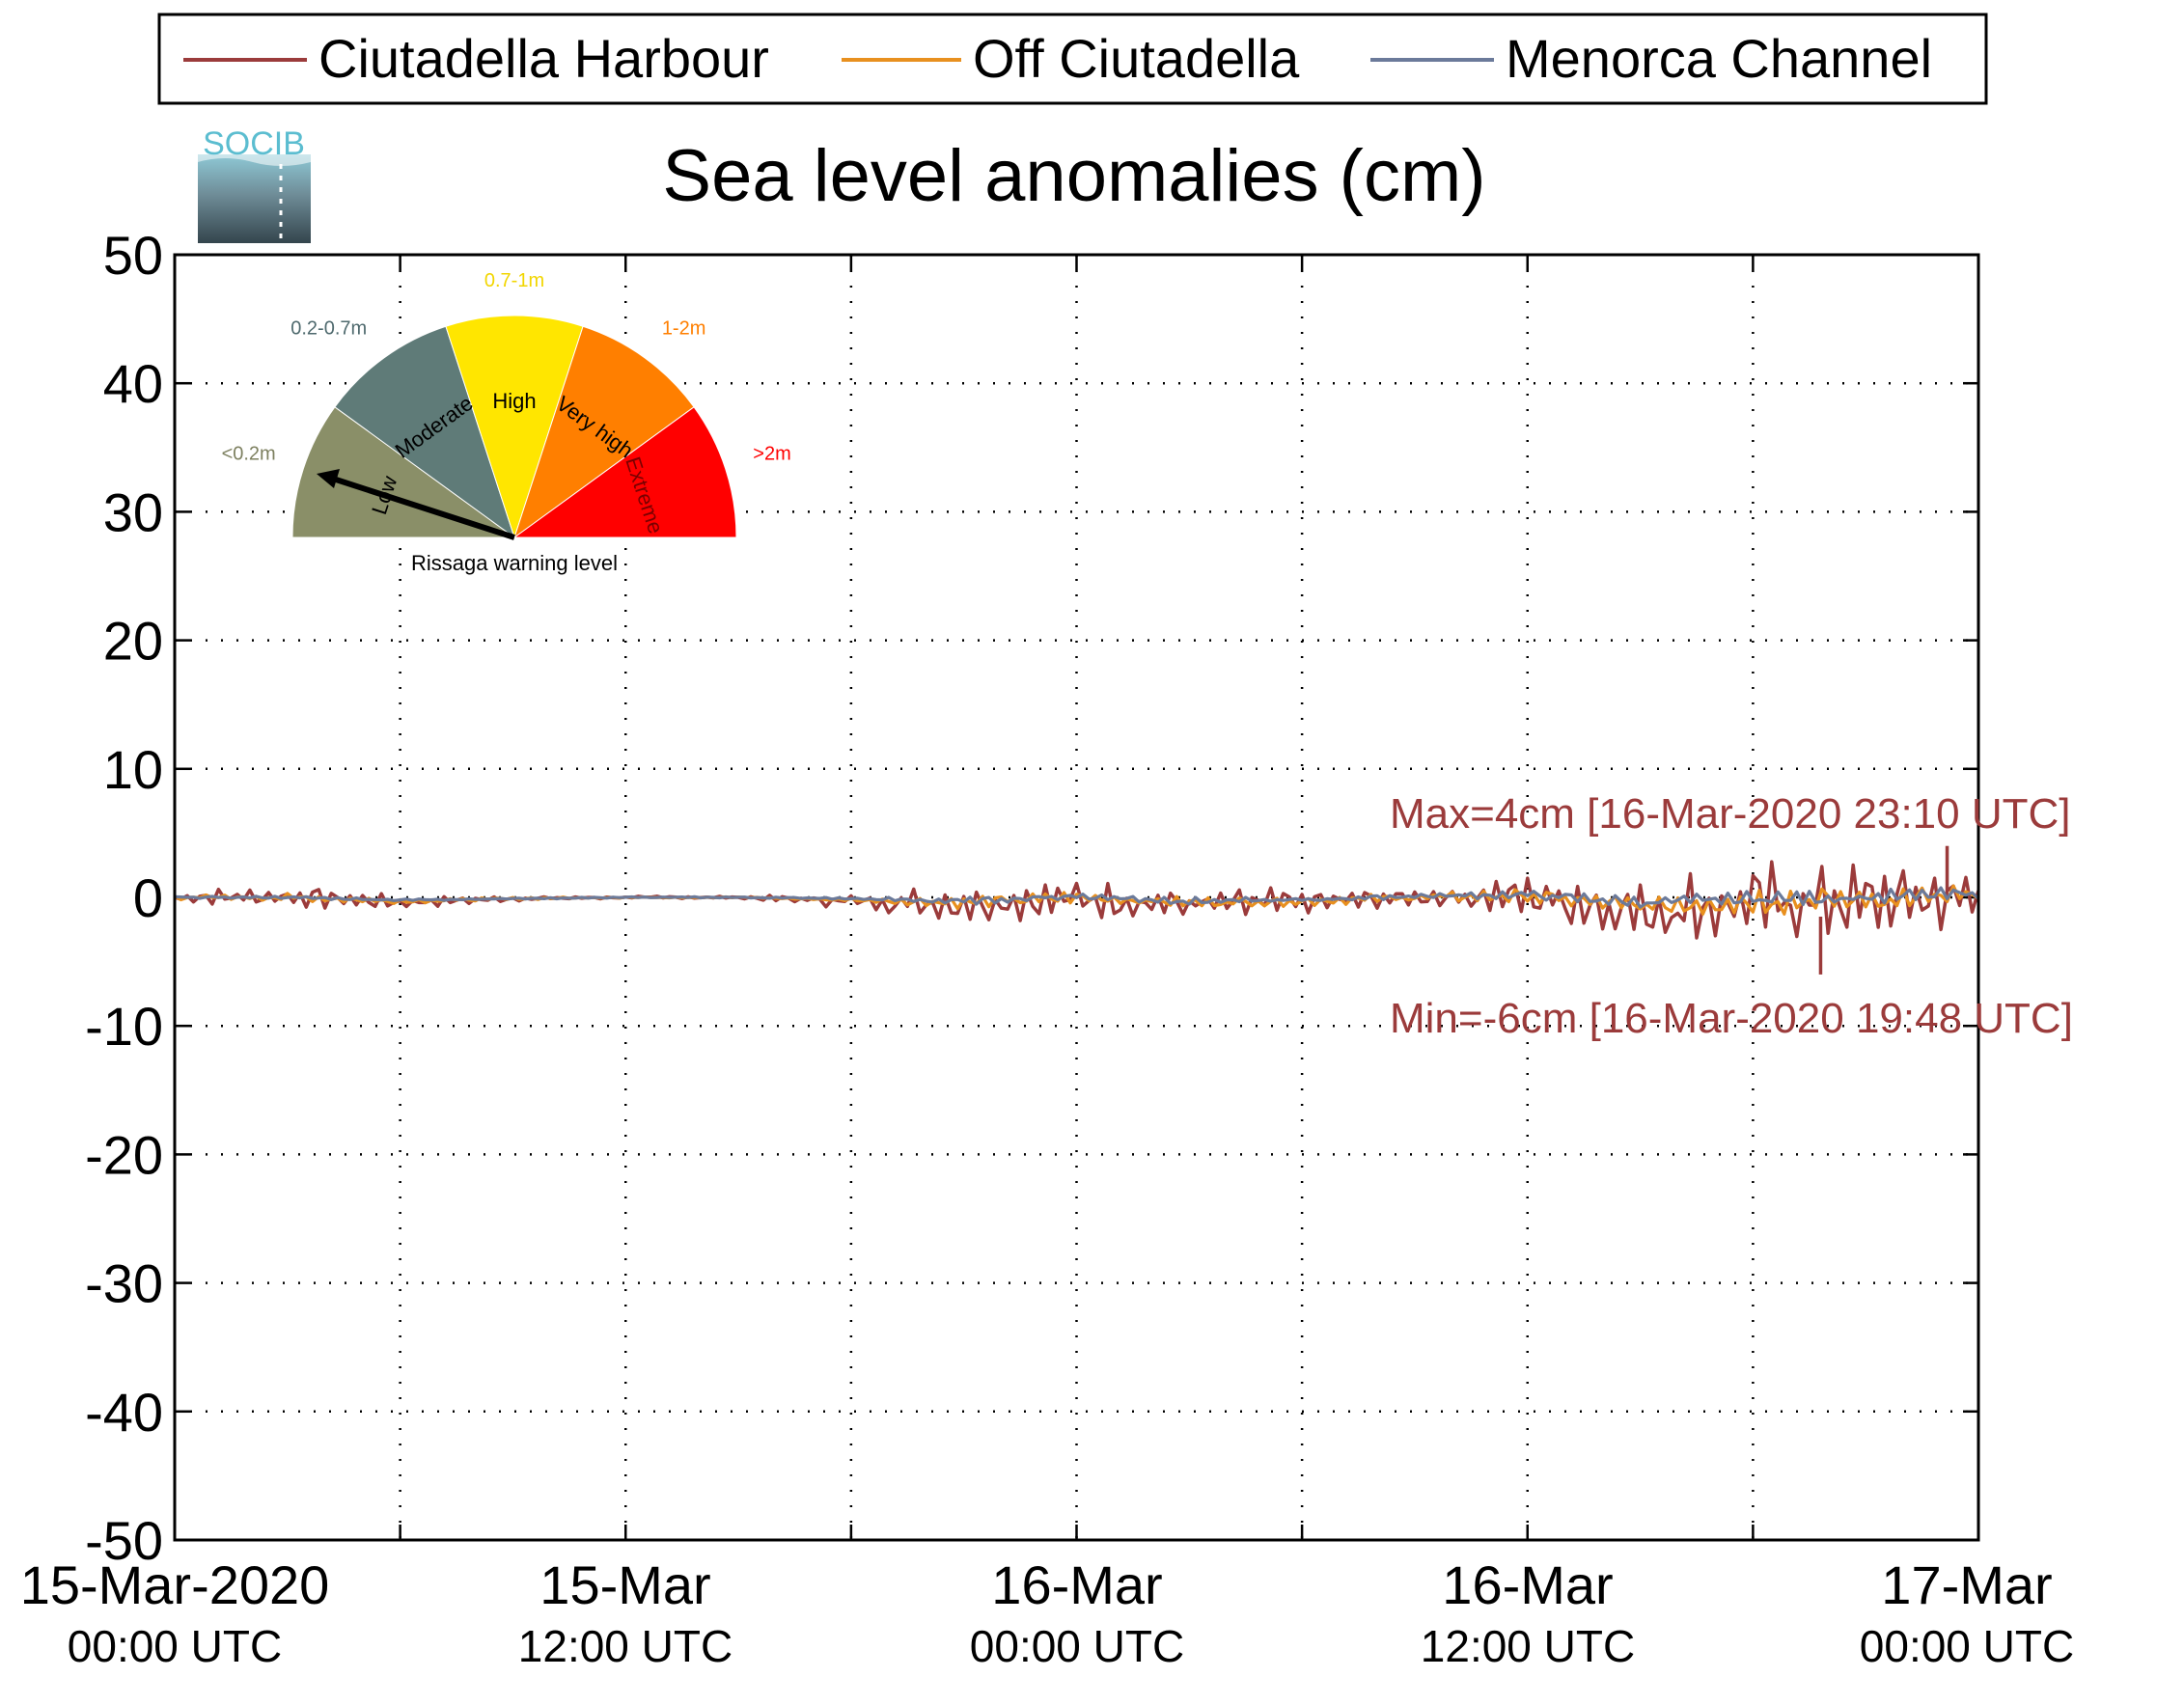 The width and height of the screenshot is (2184, 1705). I want to click on y-tick-label: -40, so click(124, 1413).